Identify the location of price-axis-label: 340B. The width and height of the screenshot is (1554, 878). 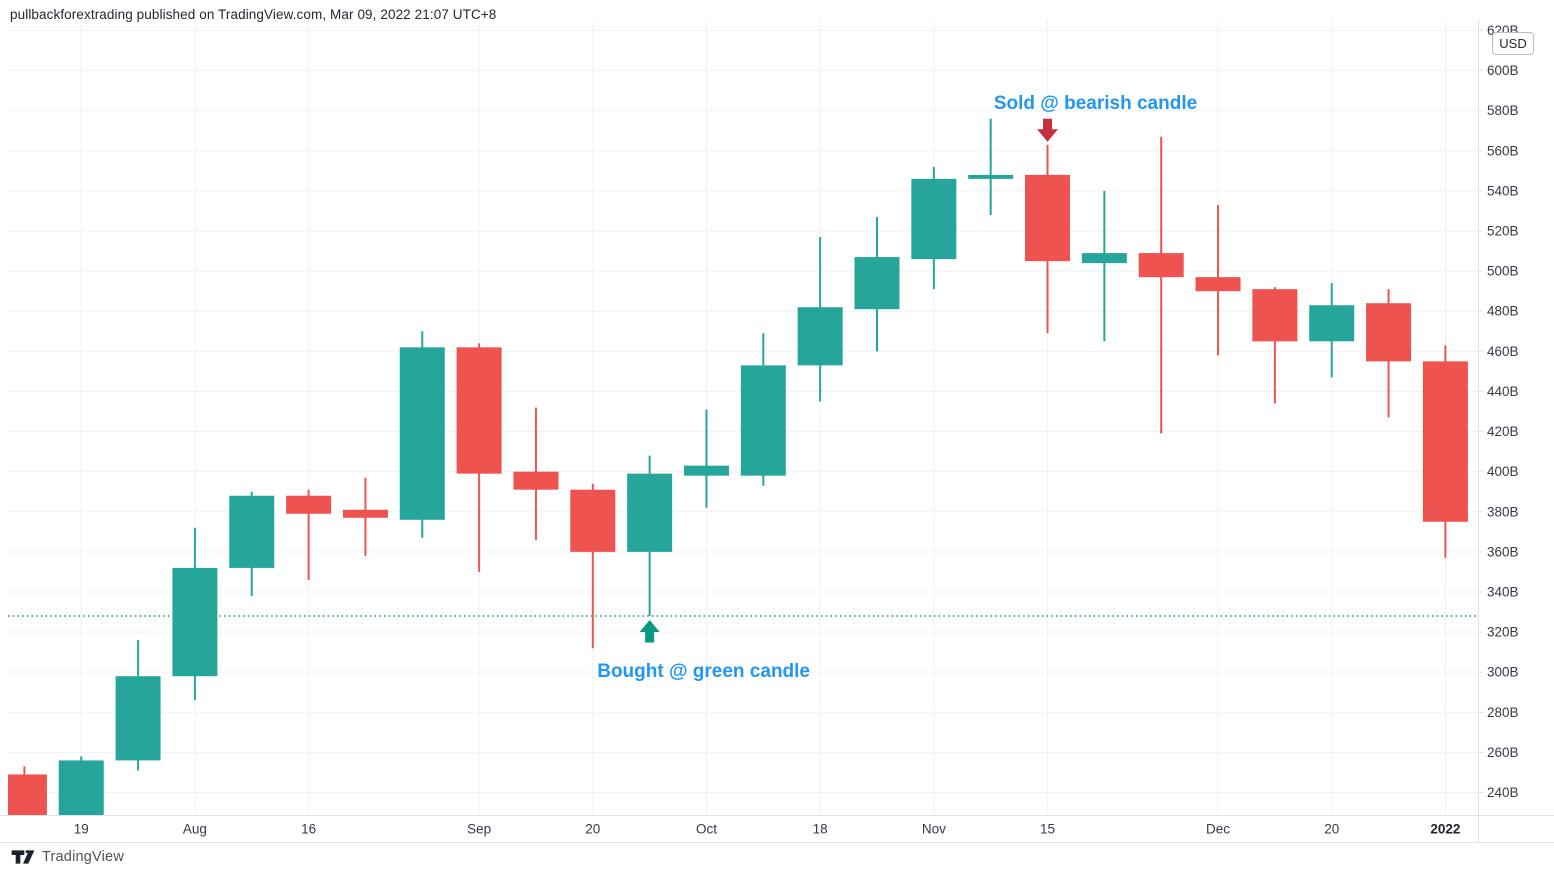
(1503, 591).